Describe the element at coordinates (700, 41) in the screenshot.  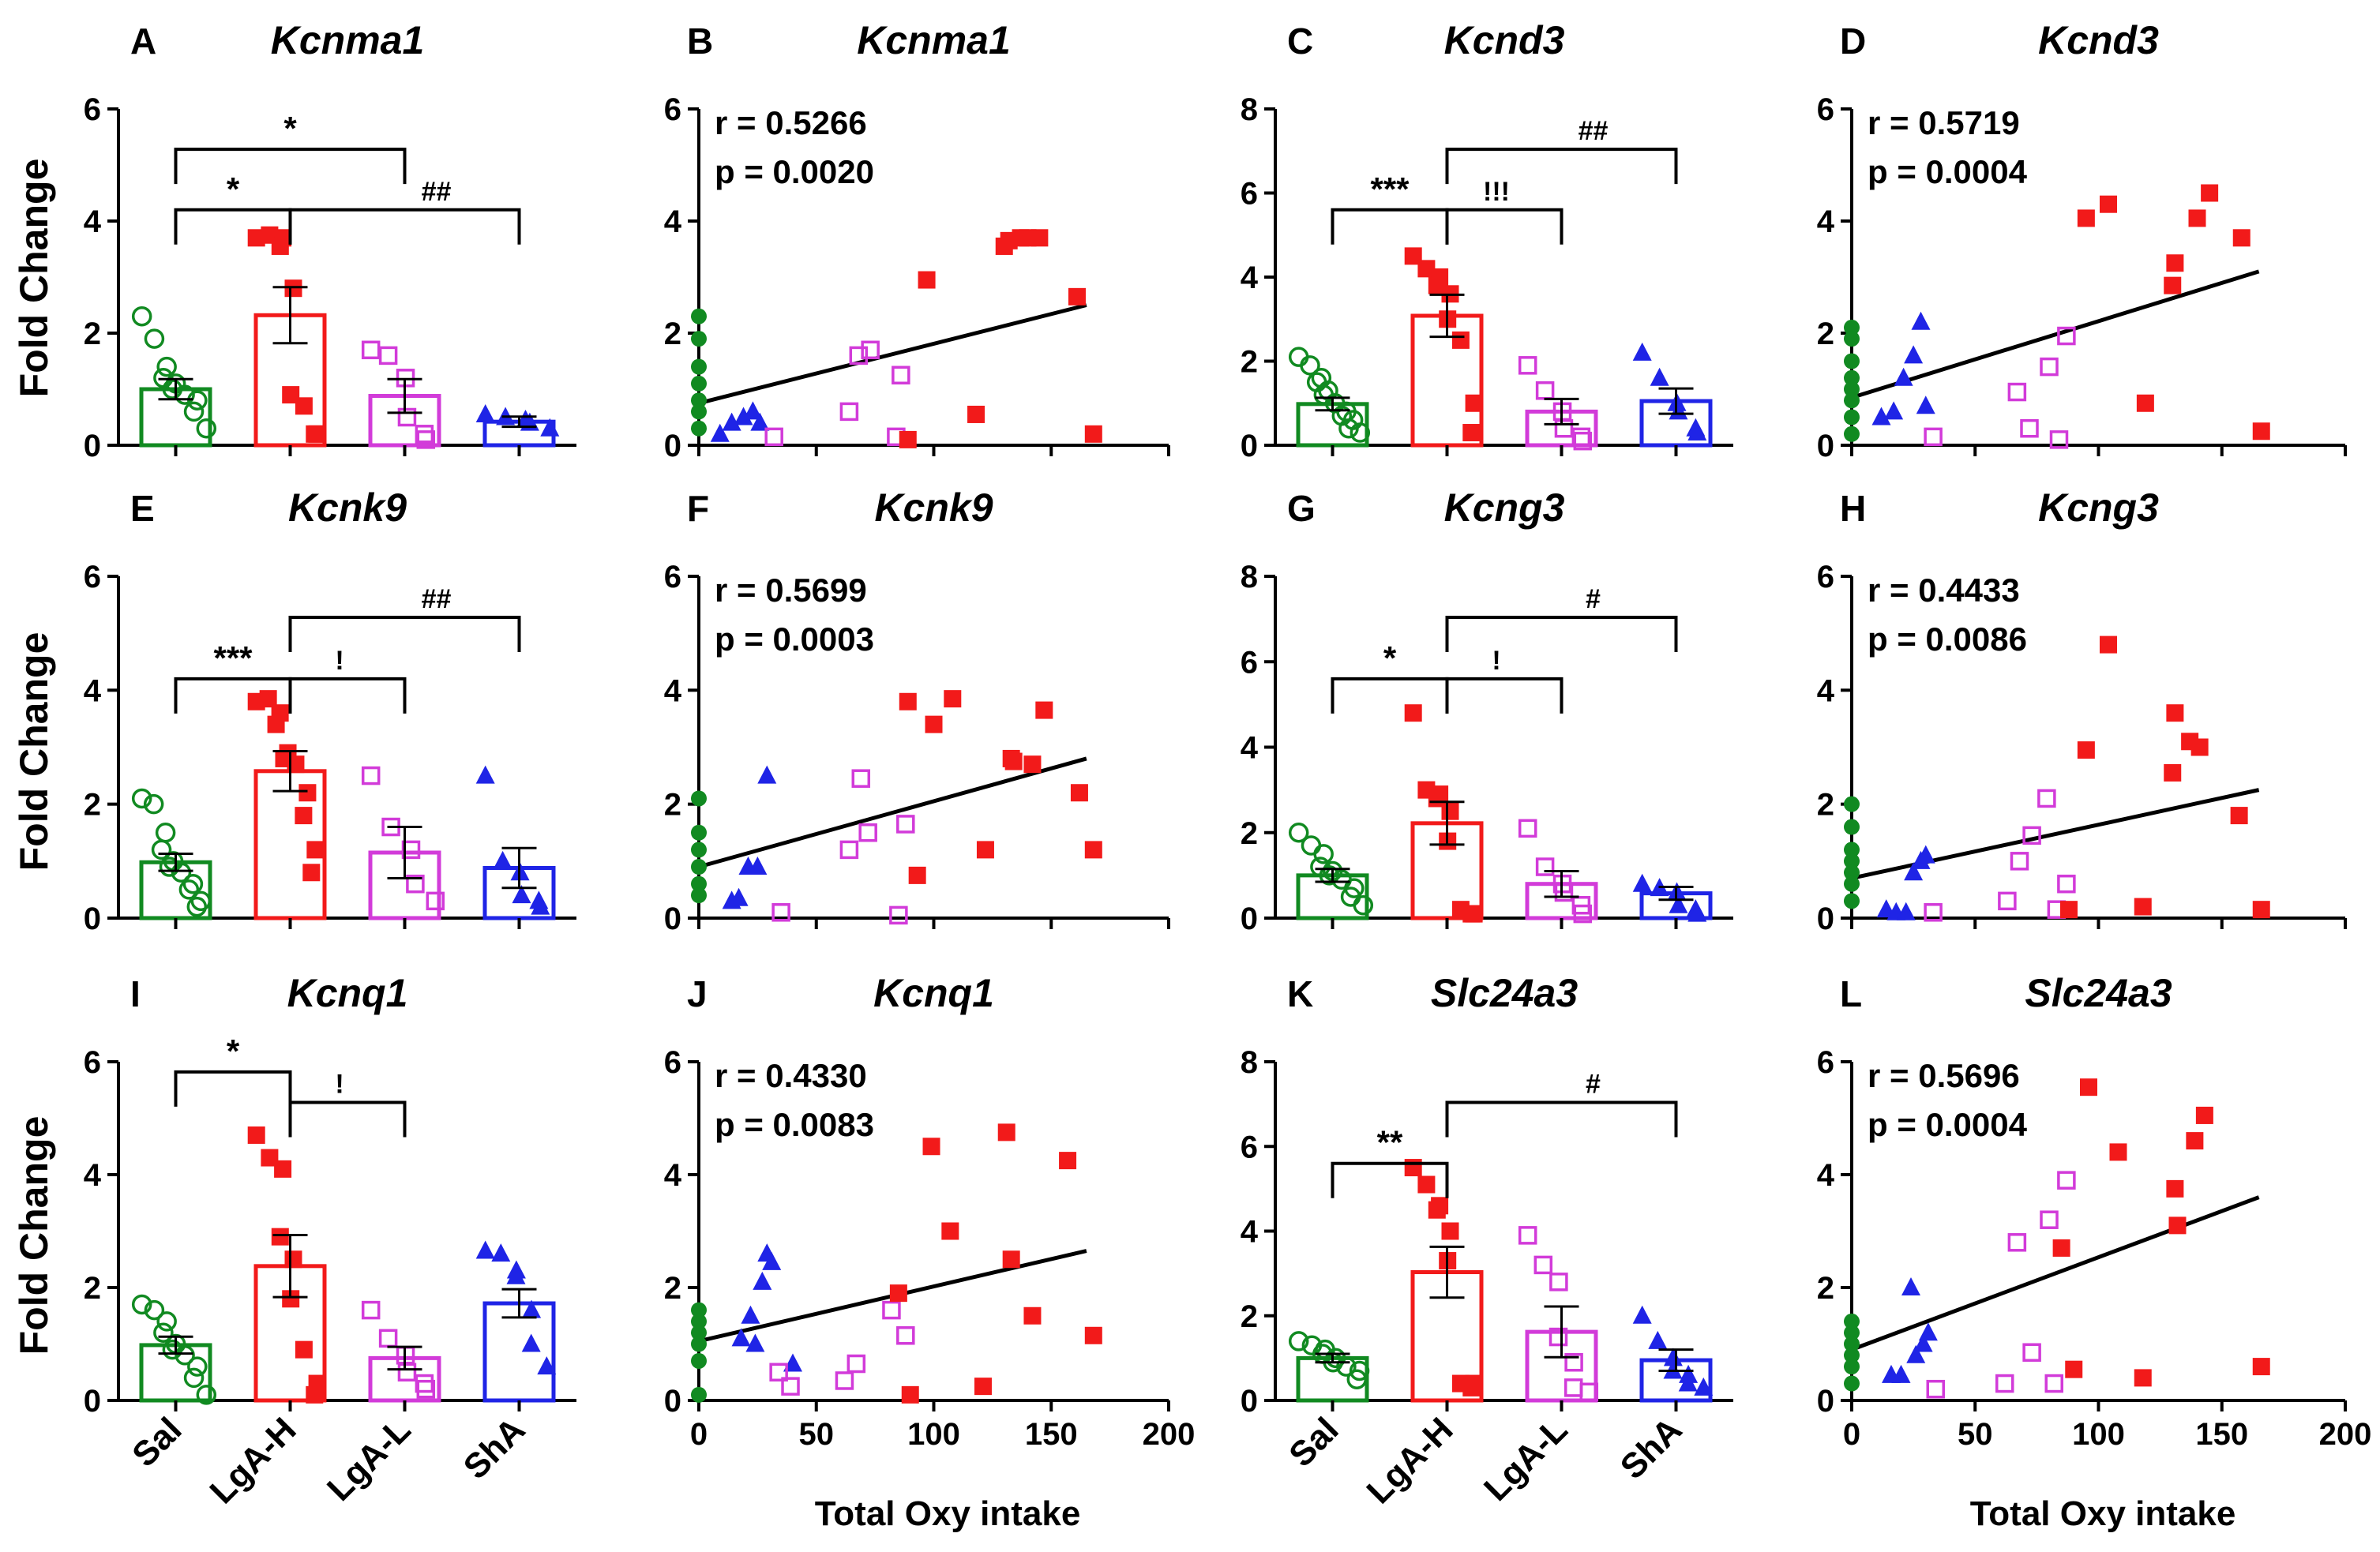
I see `panel-letter: B` at that location.